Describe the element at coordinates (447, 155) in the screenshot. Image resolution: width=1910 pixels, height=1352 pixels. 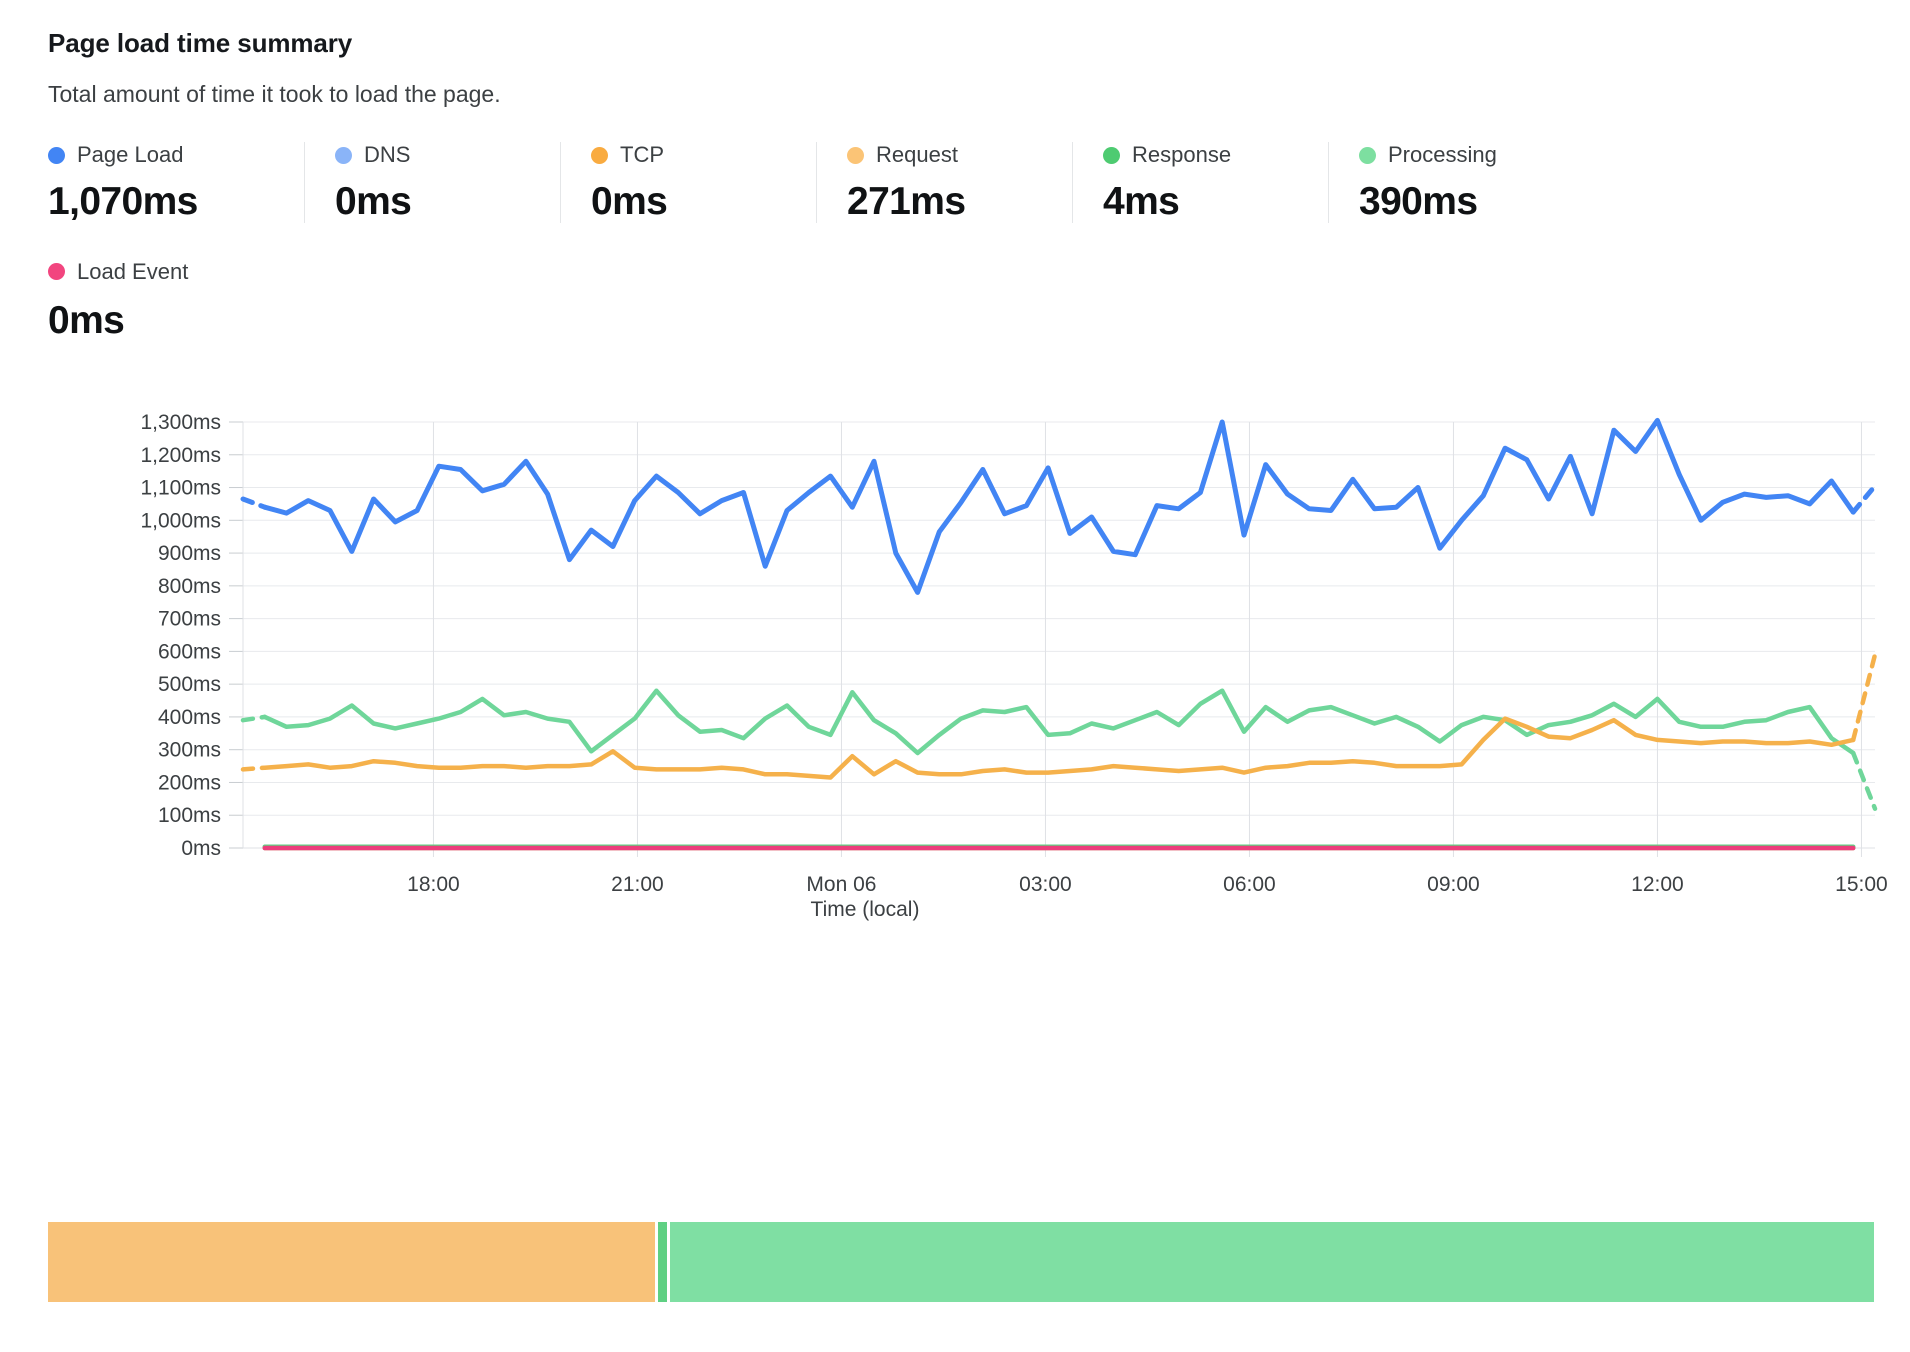
I see `metric-header: DNS` at that location.